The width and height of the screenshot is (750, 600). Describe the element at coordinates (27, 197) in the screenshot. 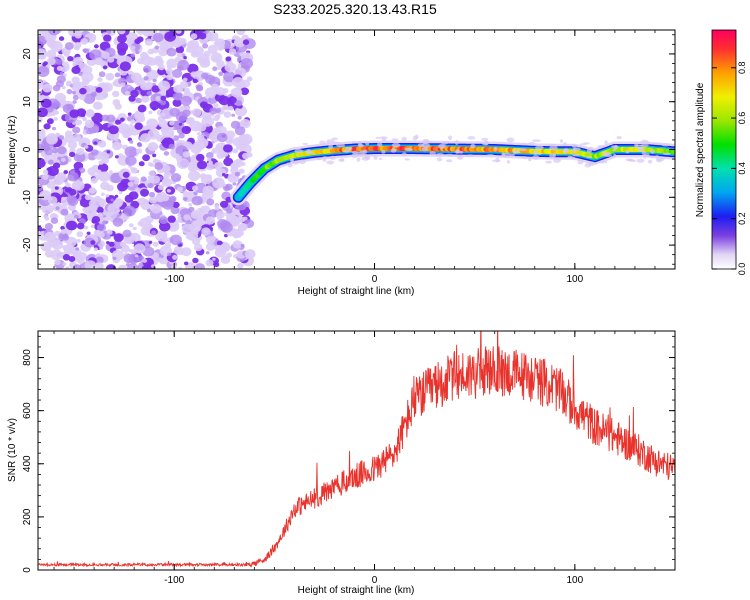

I see `spectrogram-y-tick-label: -10` at that location.